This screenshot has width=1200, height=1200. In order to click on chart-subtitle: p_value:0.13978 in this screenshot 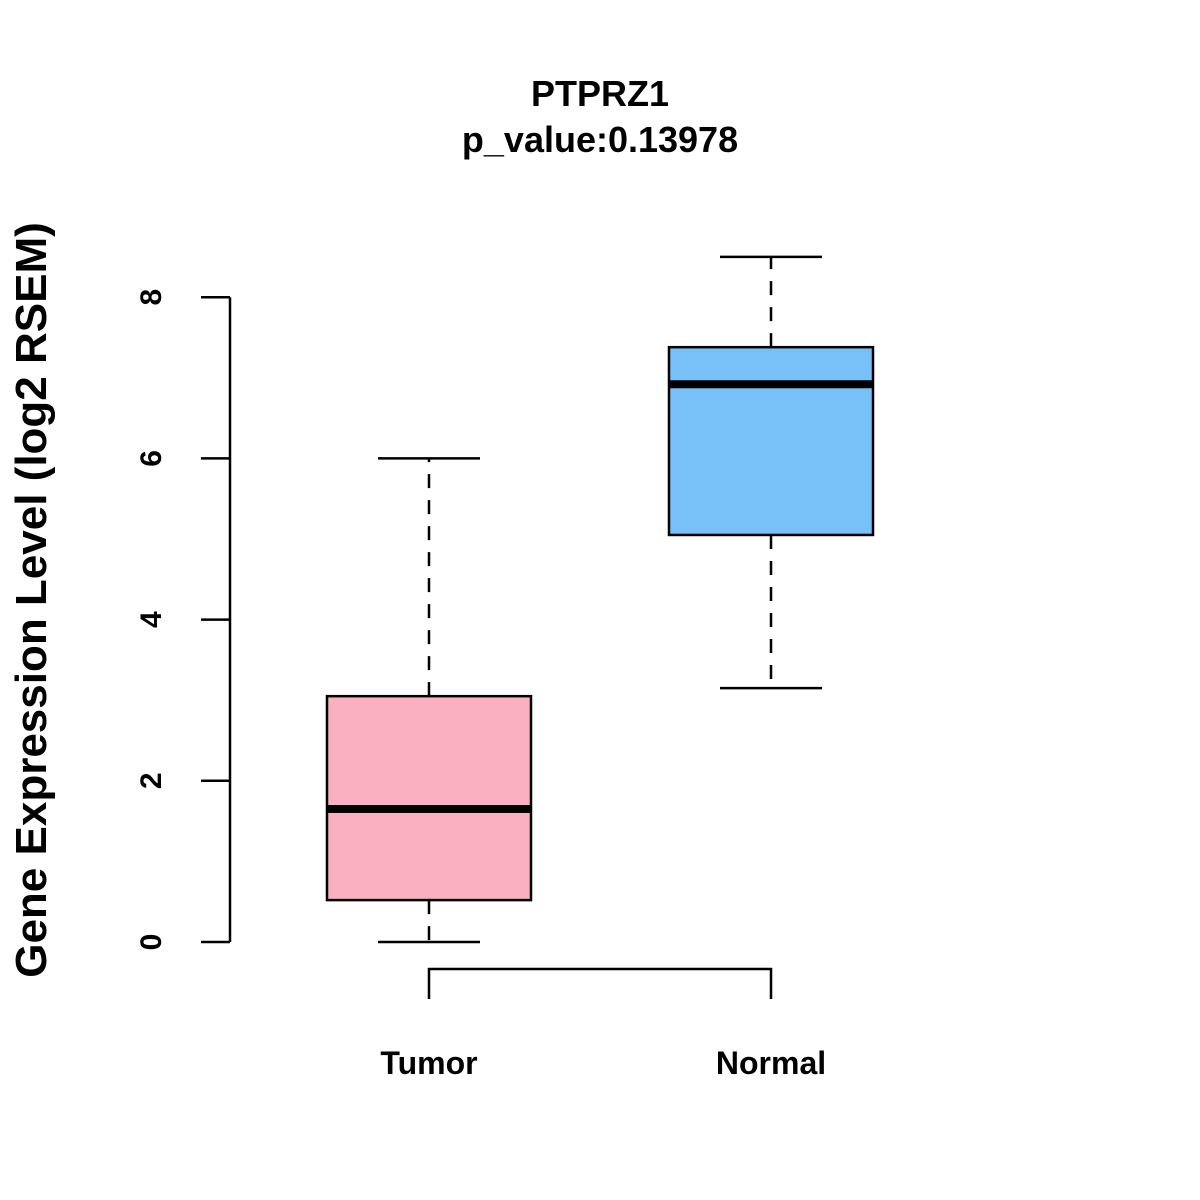, I will do `click(600, 139)`.